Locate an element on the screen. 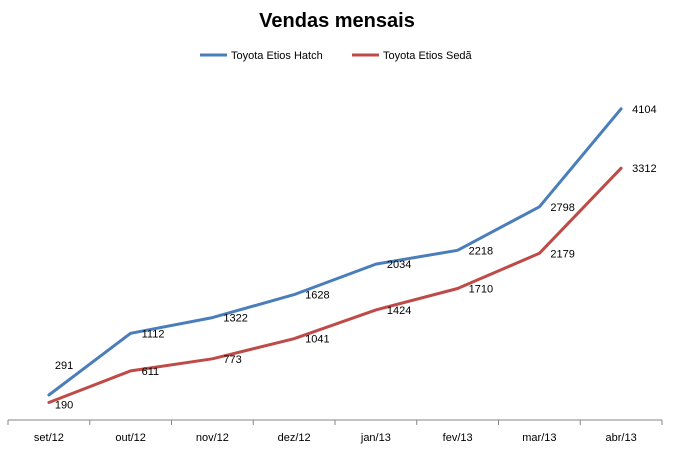 This screenshot has height=452, width=674. x-tick-label: dez/12 is located at coordinates (294, 438).